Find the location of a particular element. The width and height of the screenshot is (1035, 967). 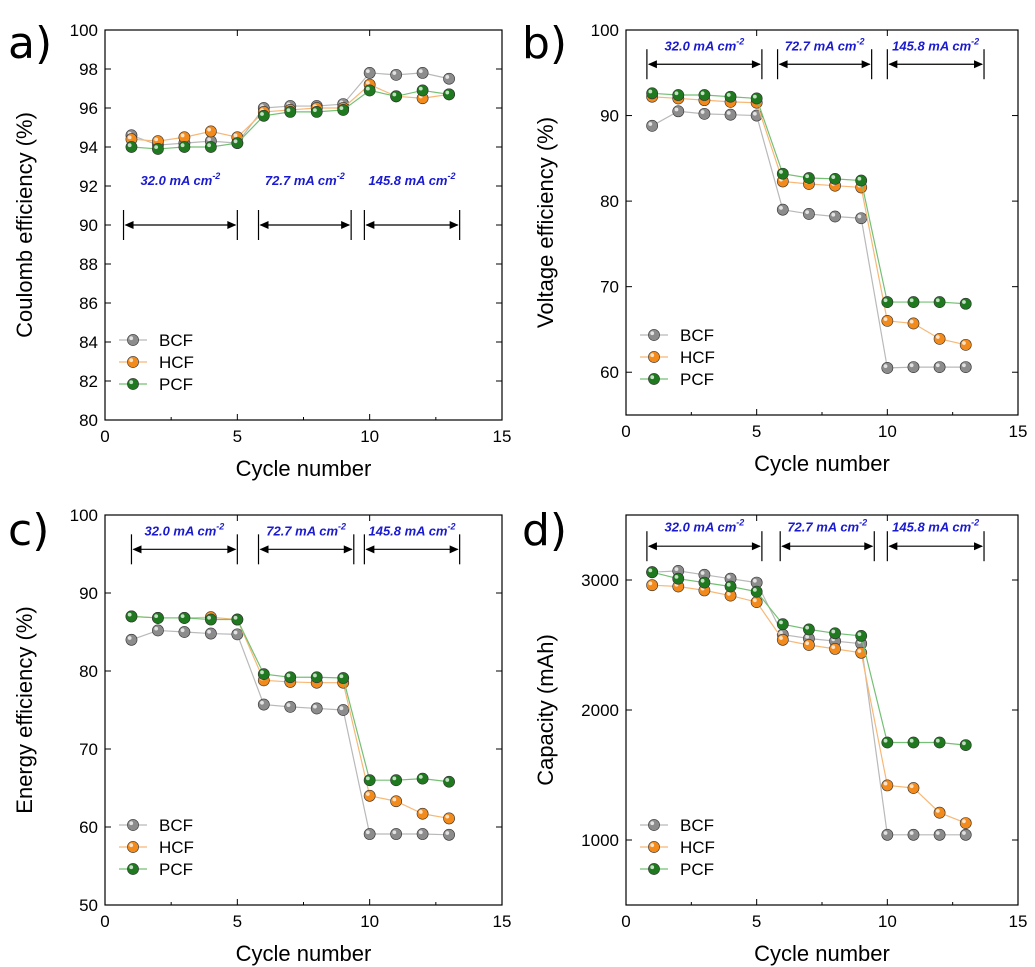

panel-4-ytick-label-2: 3000 is located at coordinates (600, 580).